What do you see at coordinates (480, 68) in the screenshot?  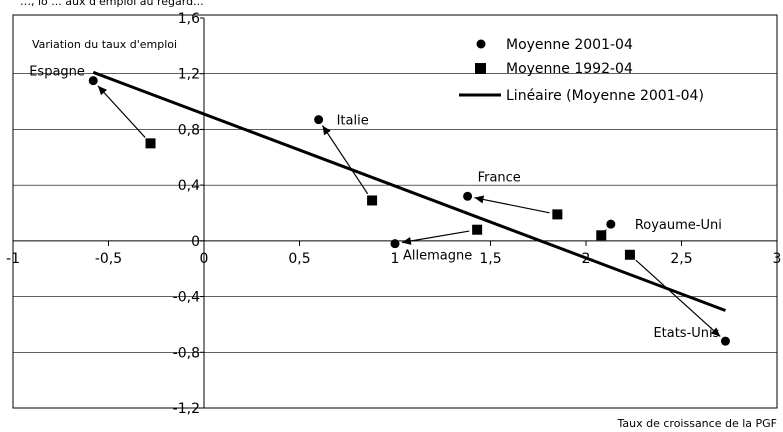 I see `legend-square-marker` at bounding box center [480, 68].